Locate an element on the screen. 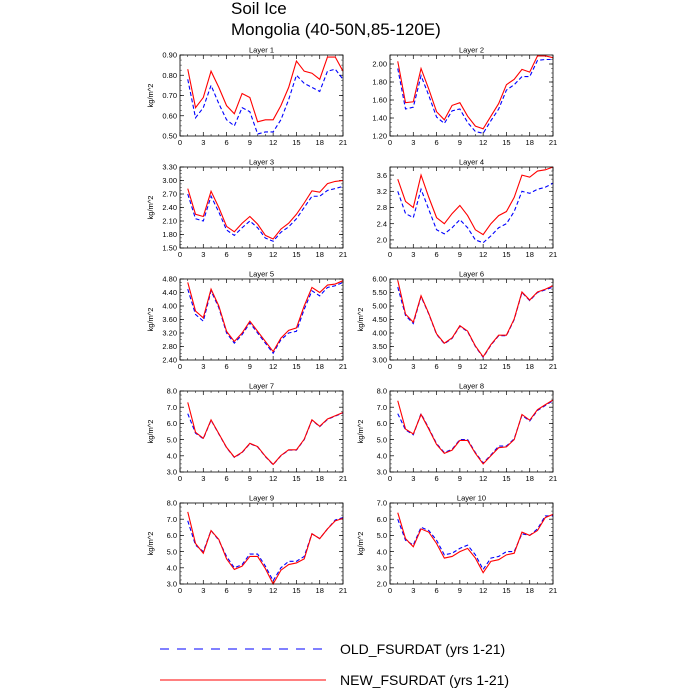 This screenshot has width=700, height=700. chart-subtitle: Mongolia (40-50N,85-120E) is located at coordinates (336, 29).